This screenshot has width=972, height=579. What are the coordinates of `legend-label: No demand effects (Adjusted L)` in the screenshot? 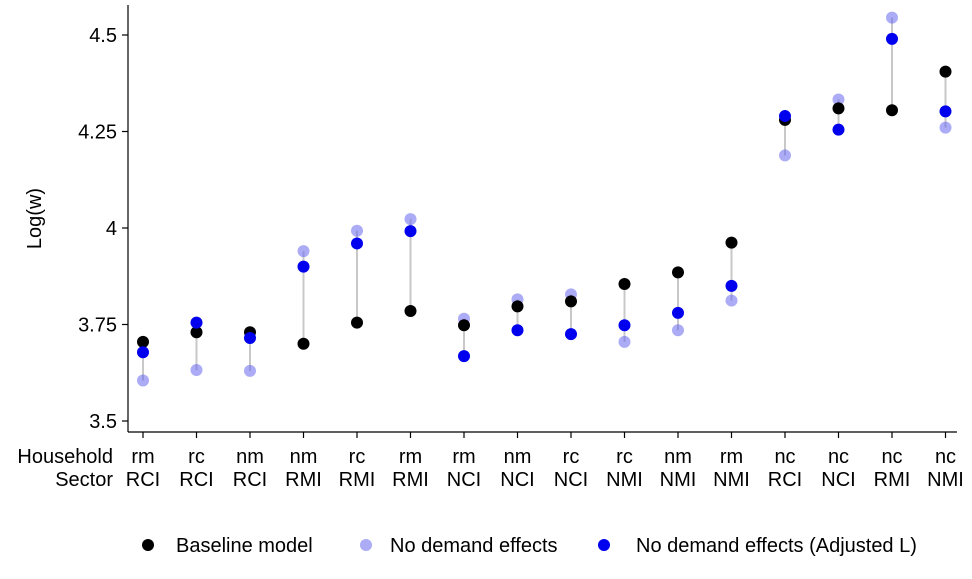 It's located at (776, 546).